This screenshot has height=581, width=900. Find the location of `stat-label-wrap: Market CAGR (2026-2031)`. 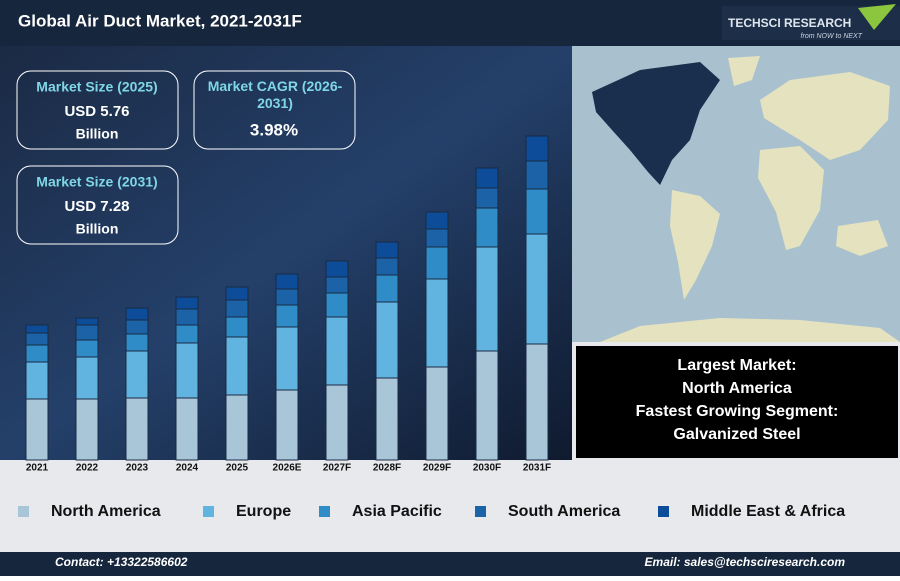

stat-label-wrap: Market CAGR (2026-2031) is located at coordinates (275, 94).